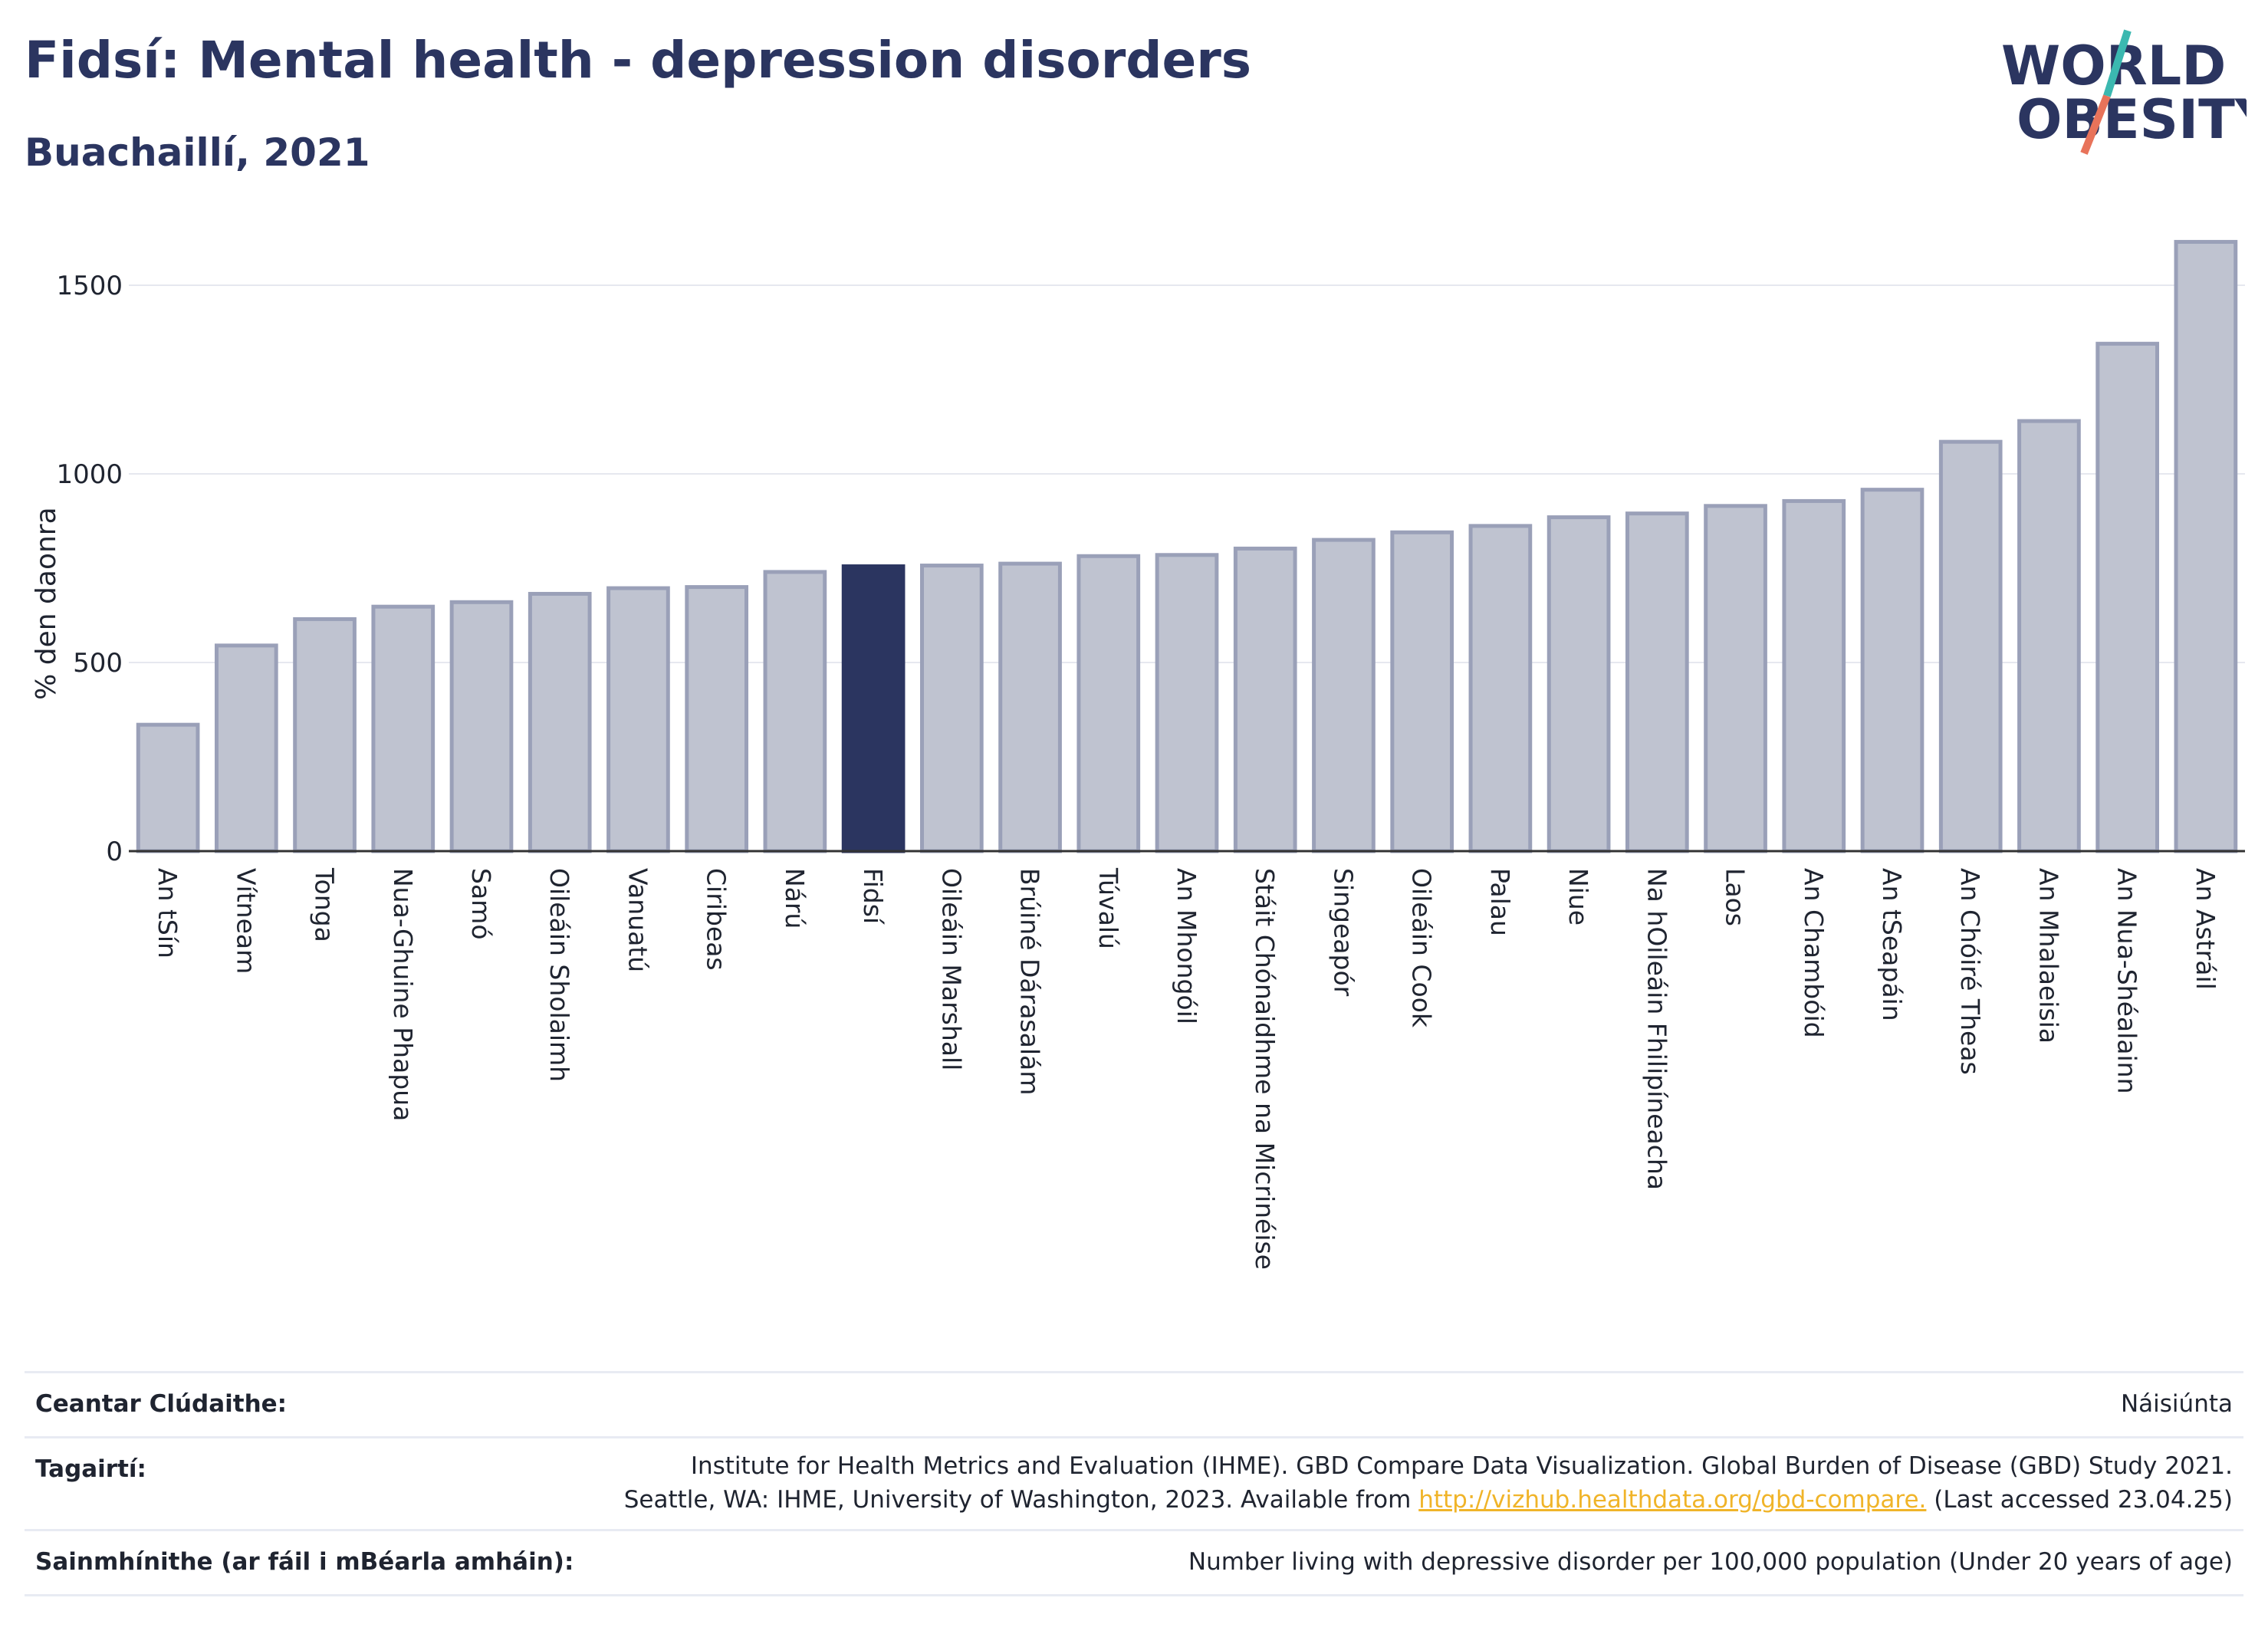 This screenshot has height=1634, width=2268. Describe the element at coordinates (1343, 933) in the screenshot. I see `x-tick-label: Singeapór` at that location.